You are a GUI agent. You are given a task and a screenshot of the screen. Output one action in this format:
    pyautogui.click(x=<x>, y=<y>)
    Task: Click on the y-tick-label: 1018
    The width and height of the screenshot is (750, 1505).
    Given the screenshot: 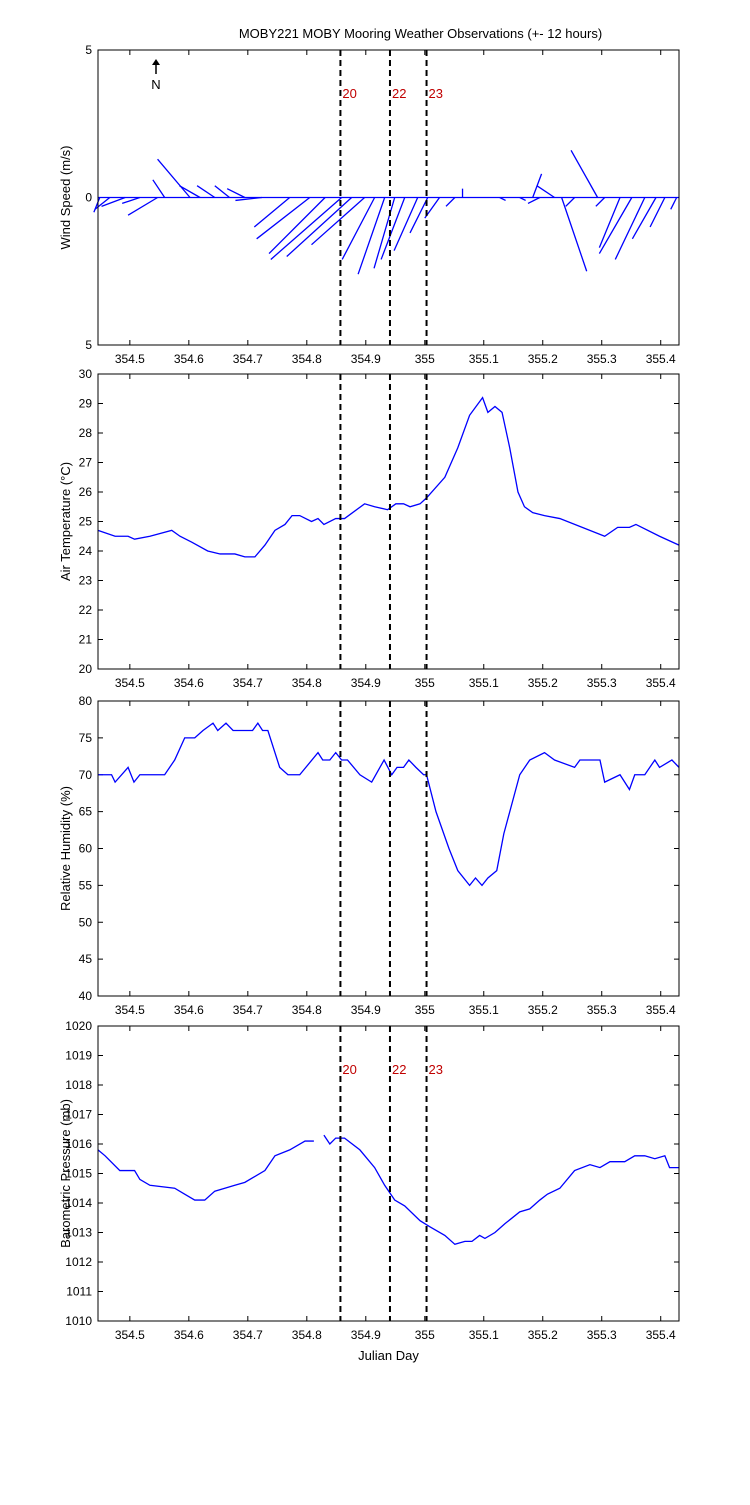 What is the action you would take?
    pyautogui.click(x=78, y=1085)
    